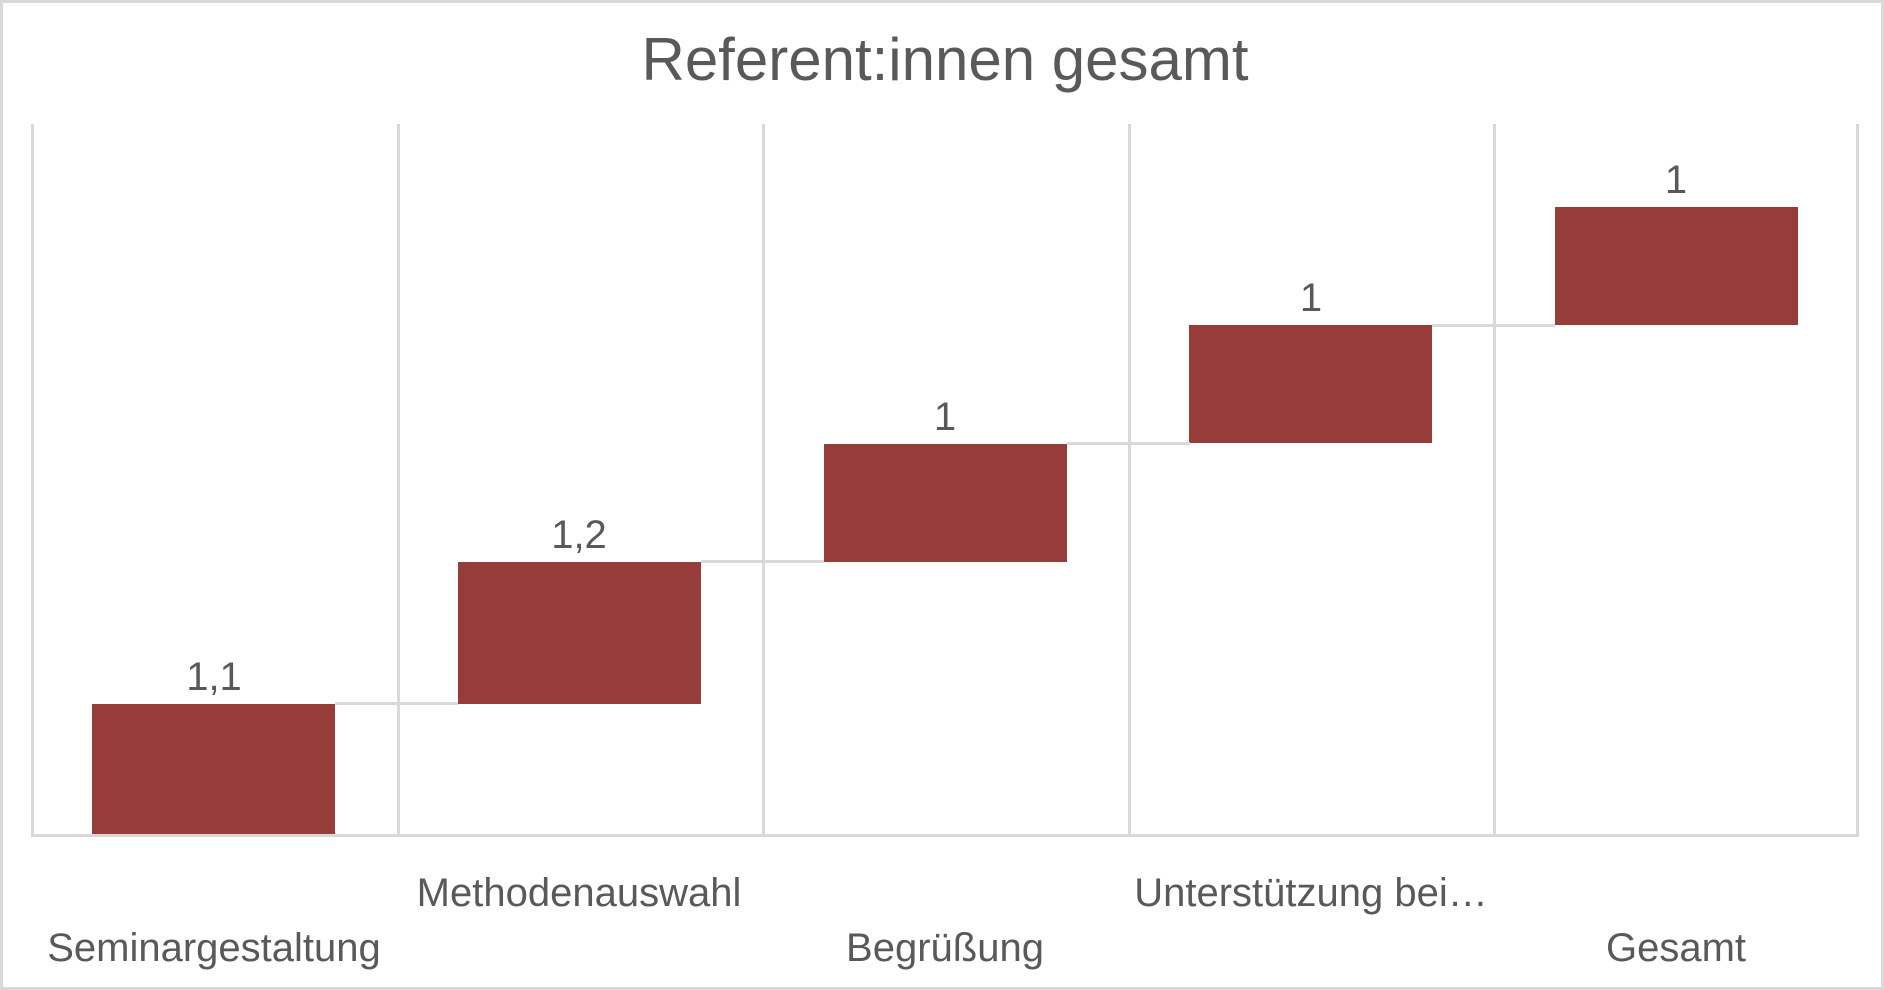 The height and width of the screenshot is (990, 1884). What do you see at coordinates (214, 948) in the screenshot?
I see `category-label: Seminargestaltung` at bounding box center [214, 948].